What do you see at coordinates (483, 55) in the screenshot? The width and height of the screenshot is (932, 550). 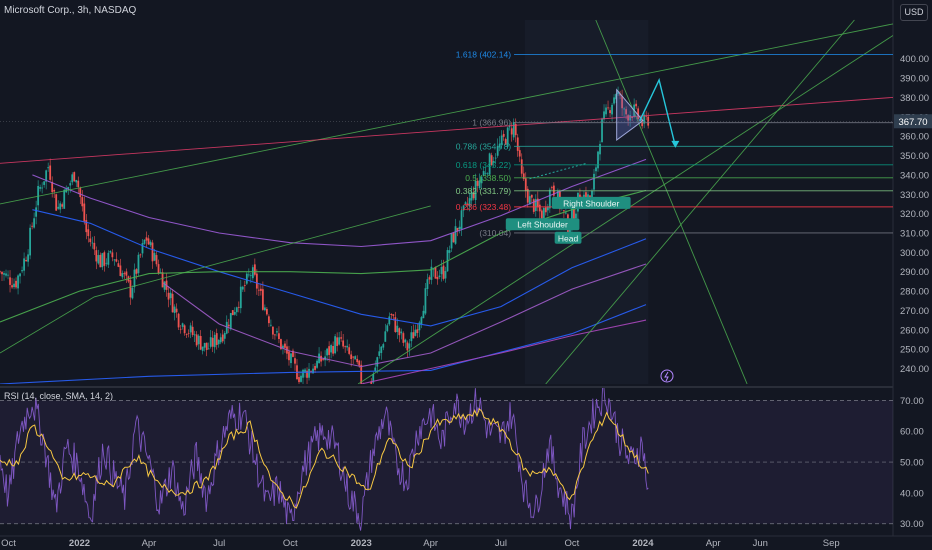 I see `fib-level-label: 1.618 (402.14)` at bounding box center [483, 55].